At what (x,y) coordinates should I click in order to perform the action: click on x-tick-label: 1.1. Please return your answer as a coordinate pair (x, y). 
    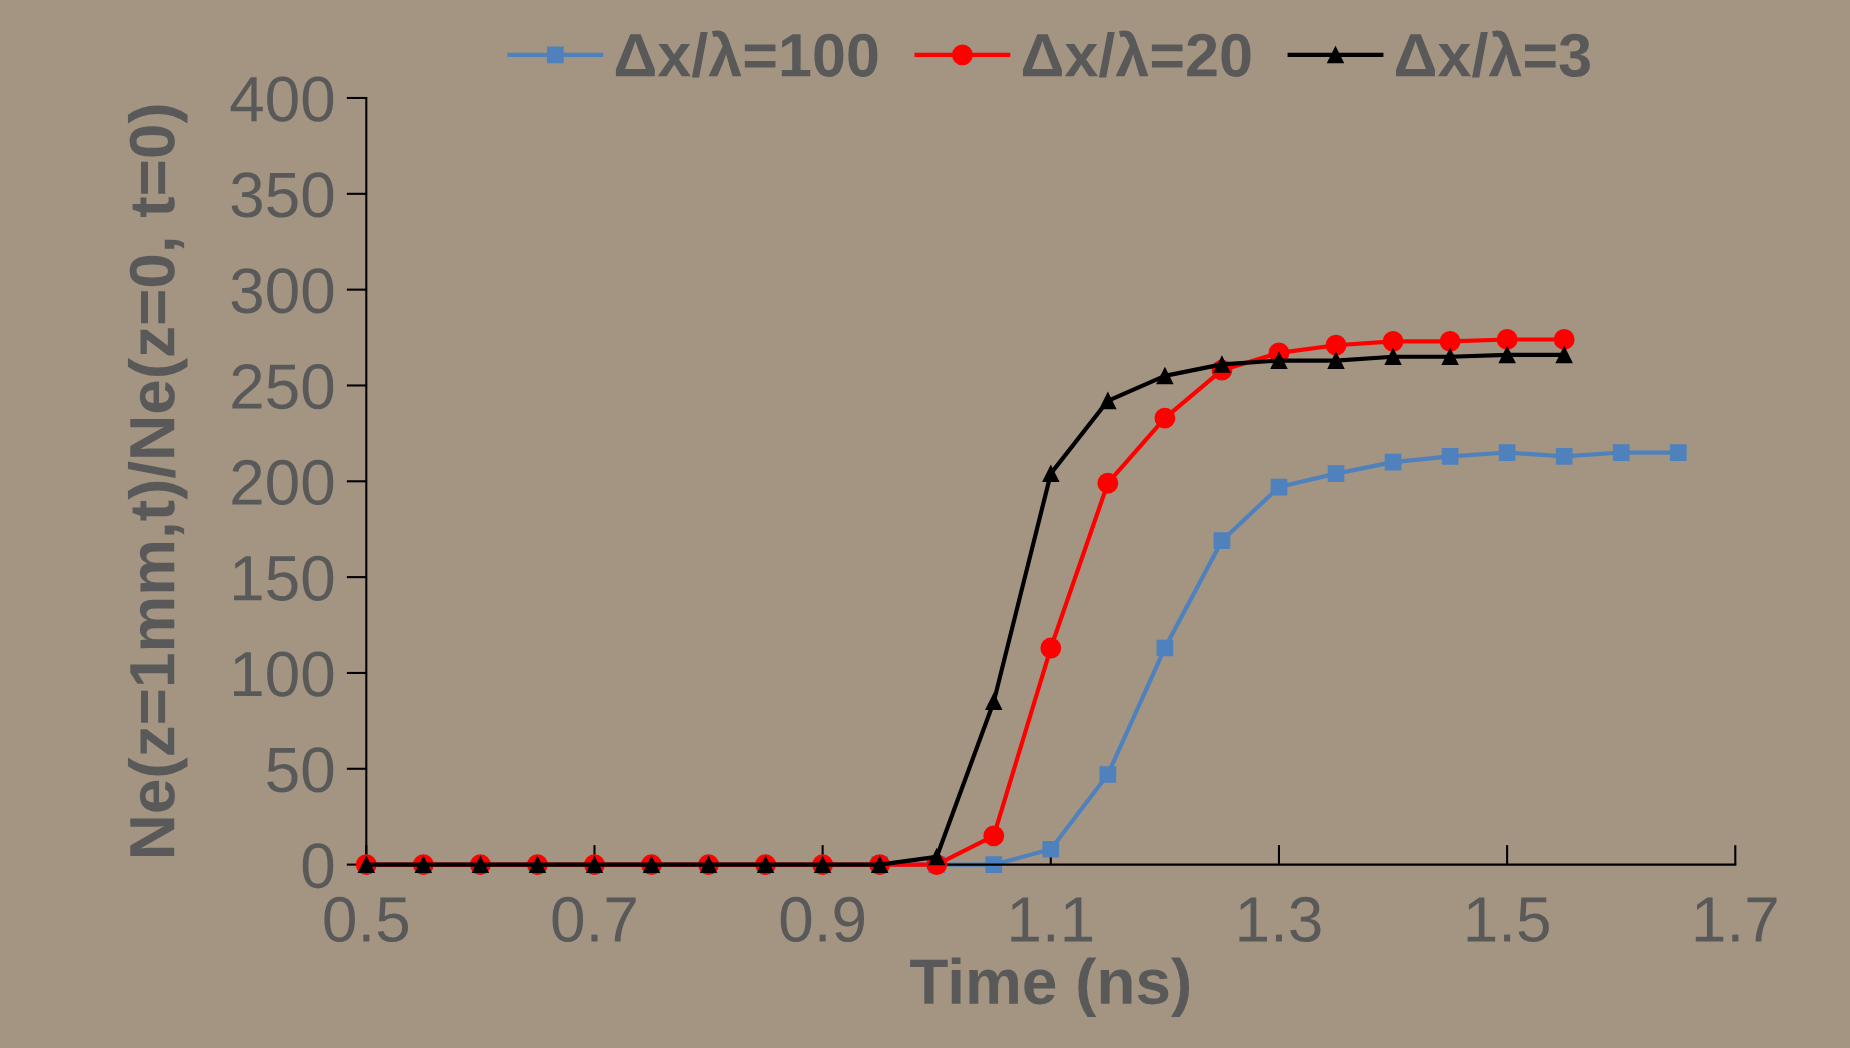
    Looking at the image, I should click on (1052, 919).